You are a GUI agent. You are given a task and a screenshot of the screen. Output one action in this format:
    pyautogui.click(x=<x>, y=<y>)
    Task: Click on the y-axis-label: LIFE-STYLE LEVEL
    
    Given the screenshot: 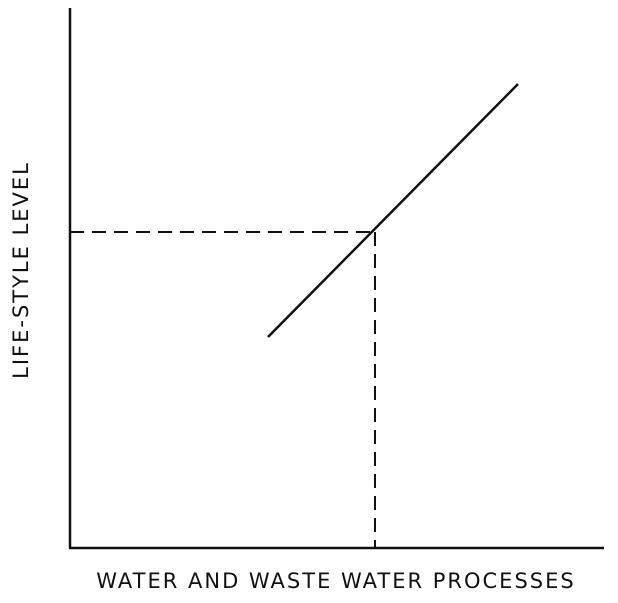 What is the action you would take?
    pyautogui.click(x=21, y=270)
    